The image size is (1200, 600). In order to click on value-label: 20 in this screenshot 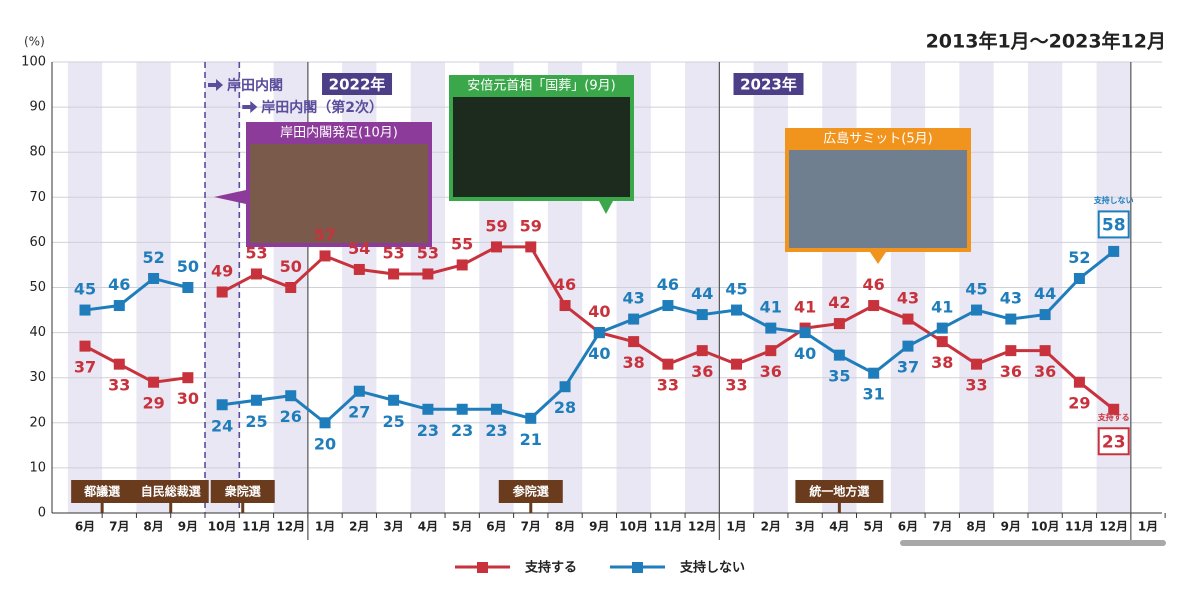, I will do `click(325, 443)`.